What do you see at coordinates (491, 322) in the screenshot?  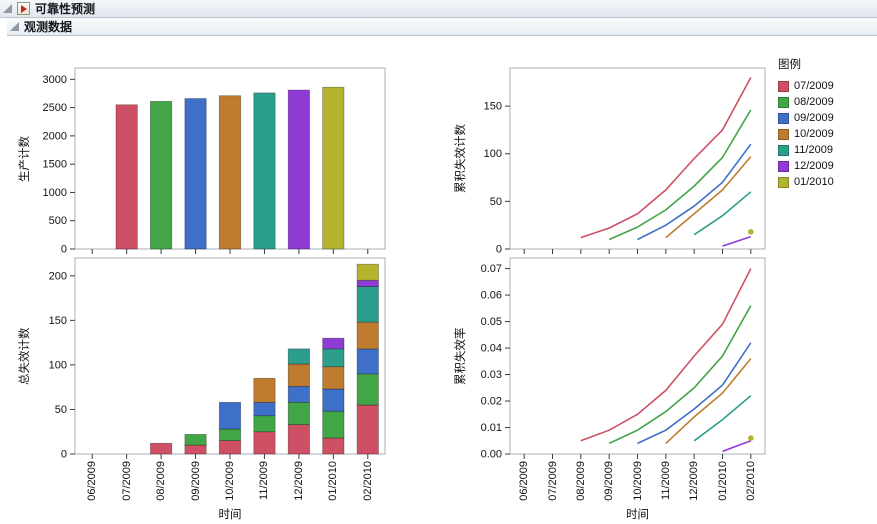 I see `y-tick-label: 0.05` at bounding box center [491, 322].